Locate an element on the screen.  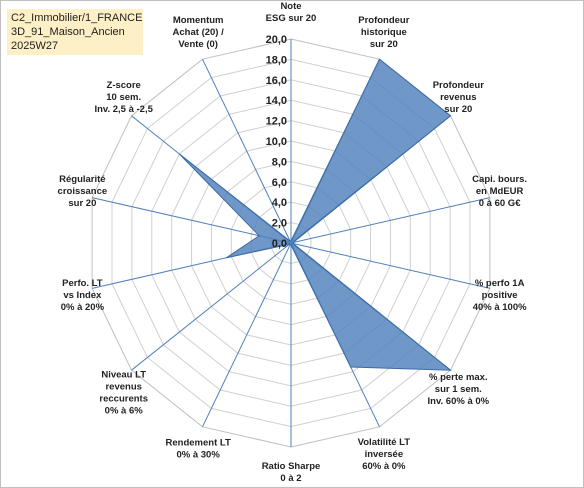
axis-label-11-line-3: 0% à 20% is located at coordinates (83, 307).